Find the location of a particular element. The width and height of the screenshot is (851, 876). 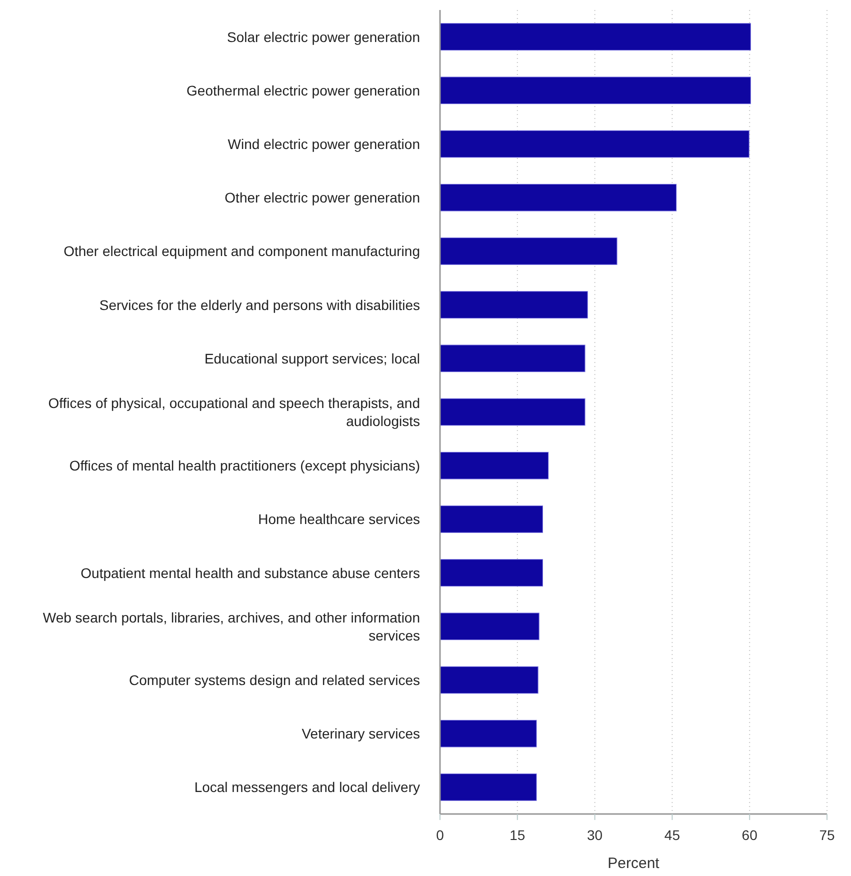

x-tick-label: 30 is located at coordinates (595, 835).